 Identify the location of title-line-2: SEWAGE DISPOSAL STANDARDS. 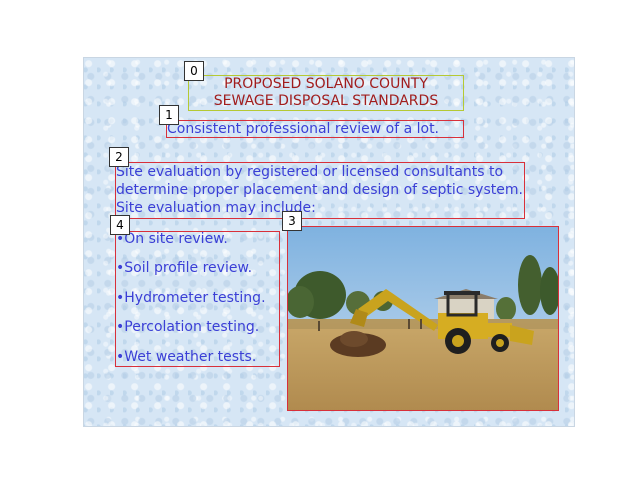
(326, 101).